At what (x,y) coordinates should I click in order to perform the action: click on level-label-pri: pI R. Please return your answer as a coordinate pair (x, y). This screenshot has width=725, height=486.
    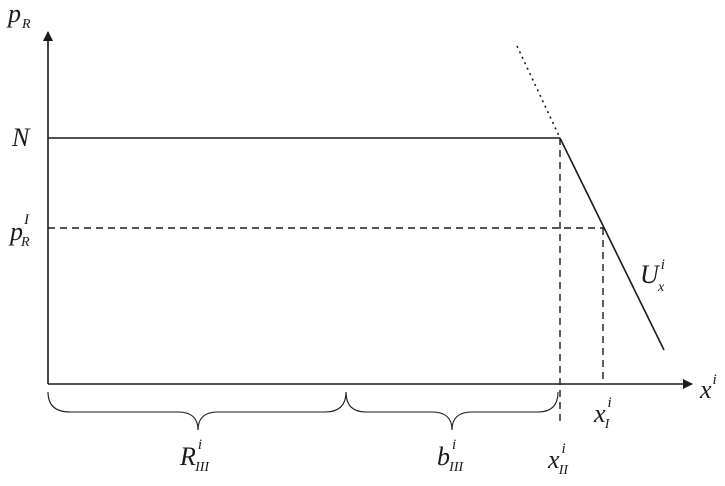
    Looking at the image, I should click on (19, 231).